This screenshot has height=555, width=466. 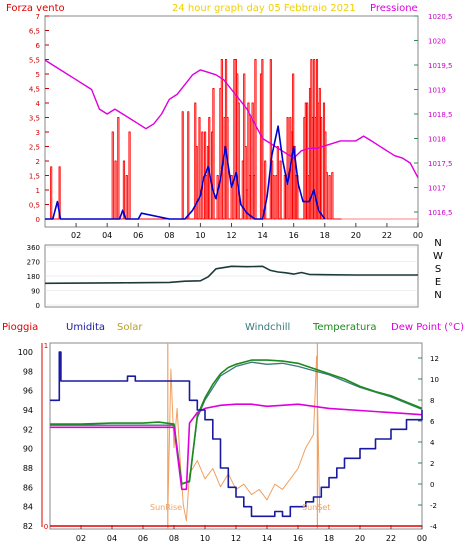 I want to click on pressure-tick-label: 1020, so click(x=437, y=42).